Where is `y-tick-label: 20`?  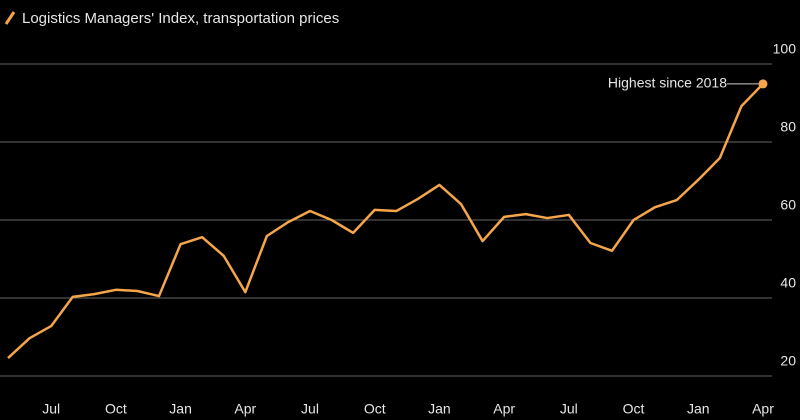
y-tick-label: 20 is located at coordinates (788, 361).